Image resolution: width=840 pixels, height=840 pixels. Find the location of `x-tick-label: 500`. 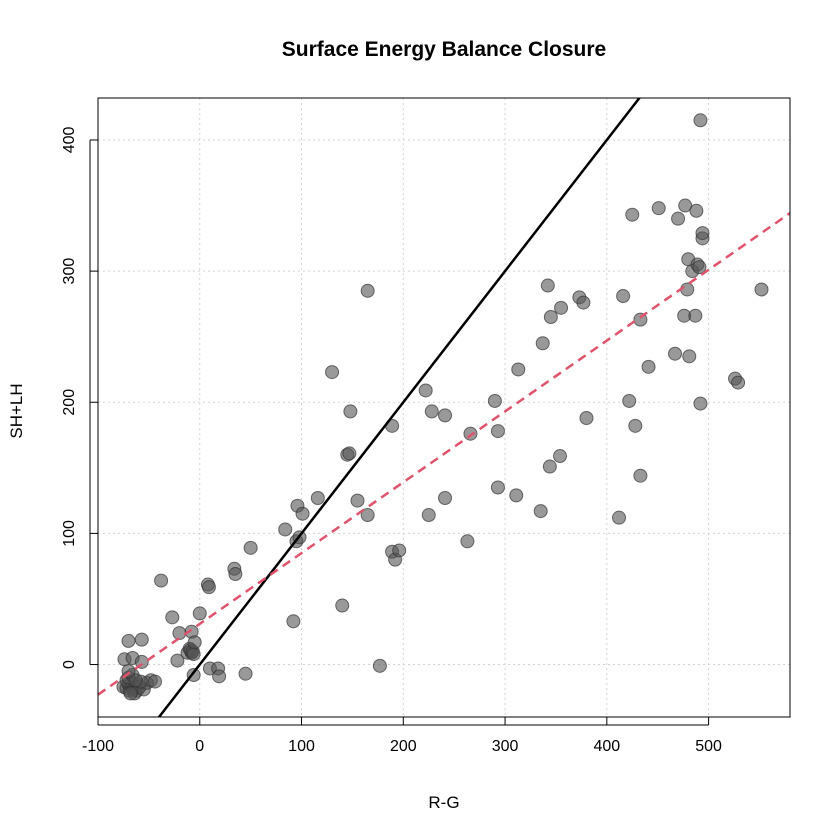

x-tick-label: 500 is located at coordinates (708, 746).